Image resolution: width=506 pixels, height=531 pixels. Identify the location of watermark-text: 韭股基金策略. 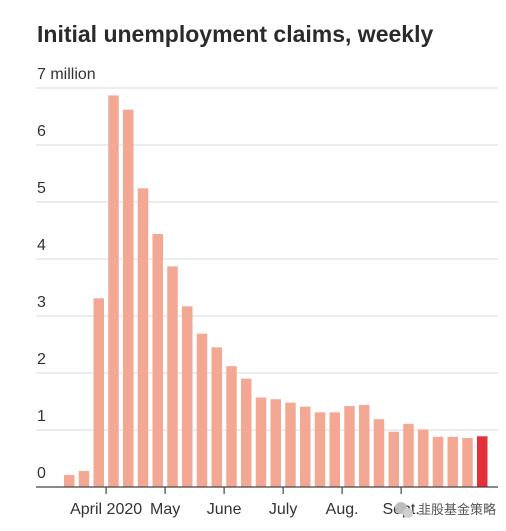
(457, 510).